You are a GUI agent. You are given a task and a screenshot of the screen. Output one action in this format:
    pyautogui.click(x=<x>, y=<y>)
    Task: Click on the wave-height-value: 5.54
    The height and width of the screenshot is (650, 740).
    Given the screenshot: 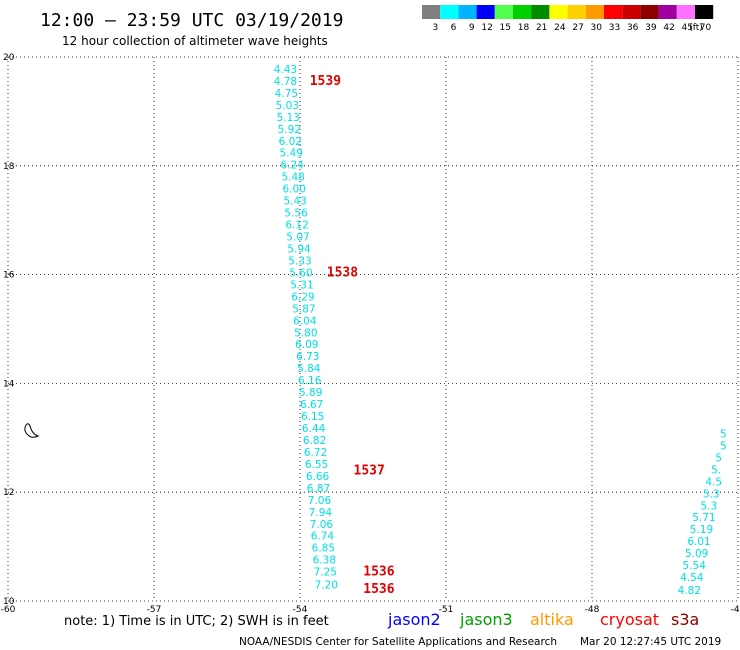 What is the action you would take?
    pyautogui.click(x=695, y=566)
    